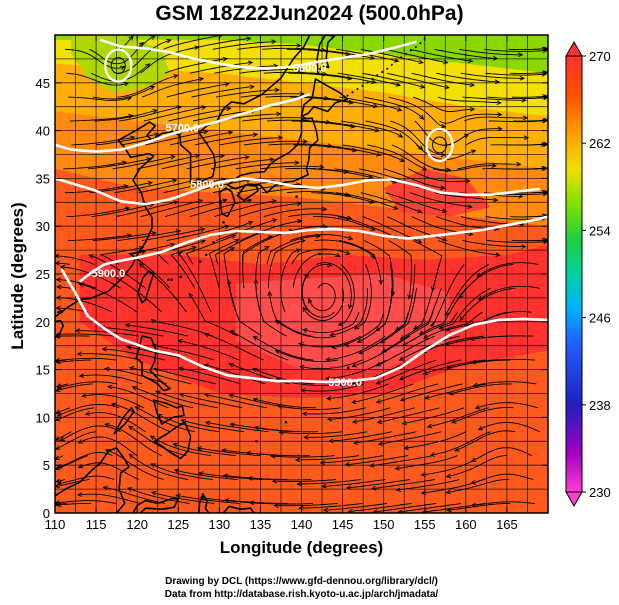  What do you see at coordinates (600, 56) in the screenshot?
I see `colorbar-label: 270` at bounding box center [600, 56].